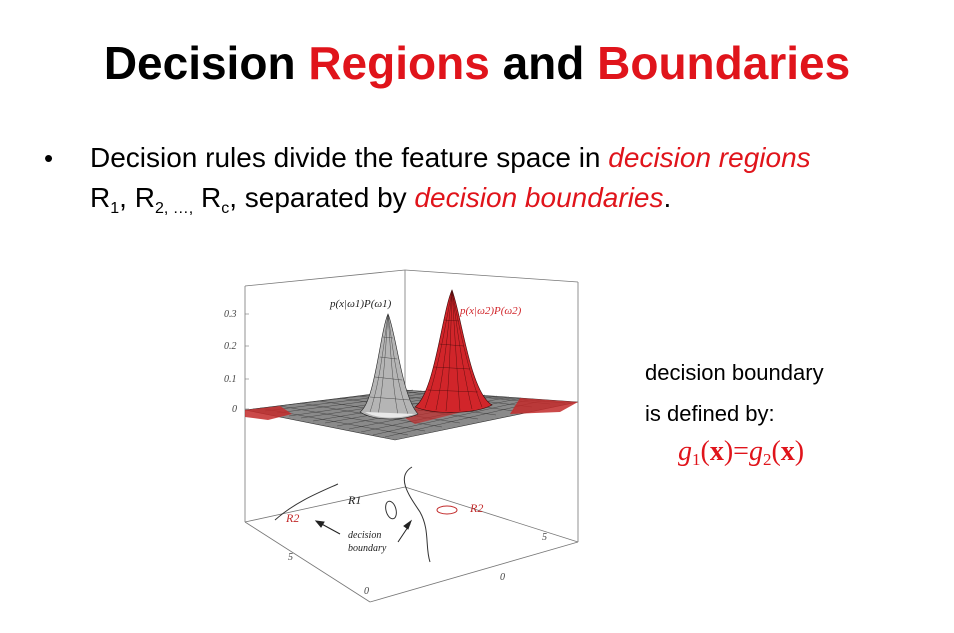  What do you see at coordinates (734, 372) in the screenshot?
I see `boundary-note-line-1: decision boundary` at bounding box center [734, 372].